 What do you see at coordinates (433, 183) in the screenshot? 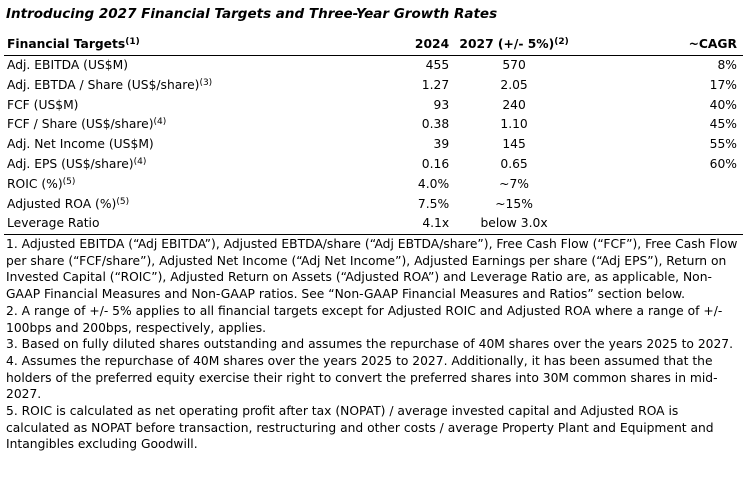
I see `cell-2024: 4.0%` at bounding box center [433, 183].